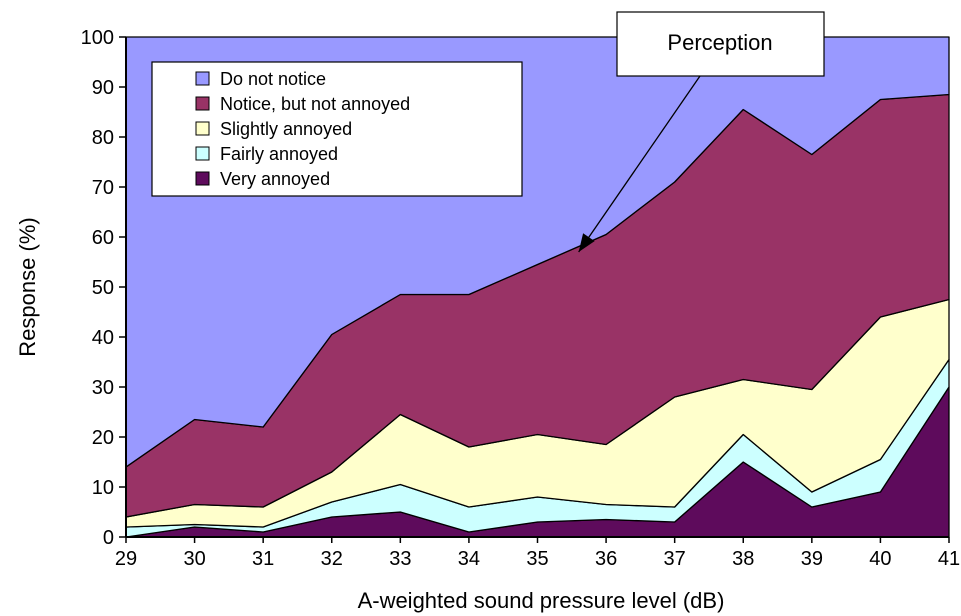  Describe the element at coordinates (315, 104) in the screenshot. I see `legend-label-notice-but-not-annoyed: Notice, but not annoyed` at that location.